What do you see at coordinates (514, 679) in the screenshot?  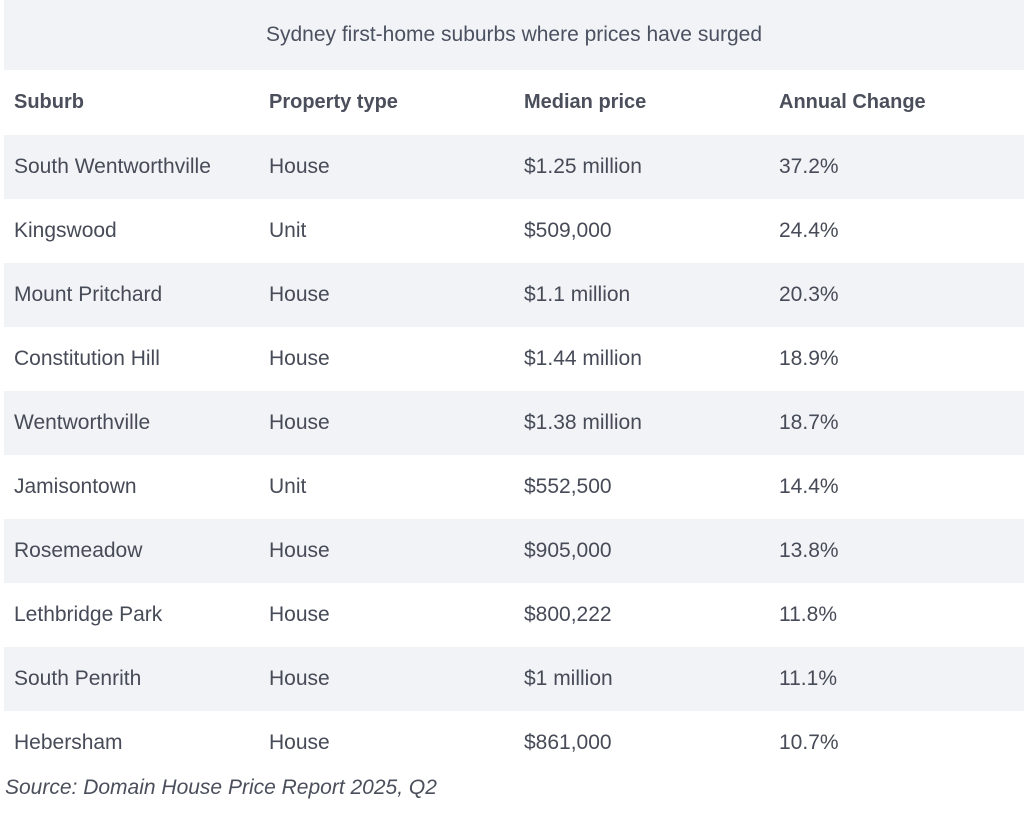 I see `table-row: South Penrith House $1 million 11.1%` at bounding box center [514, 679].